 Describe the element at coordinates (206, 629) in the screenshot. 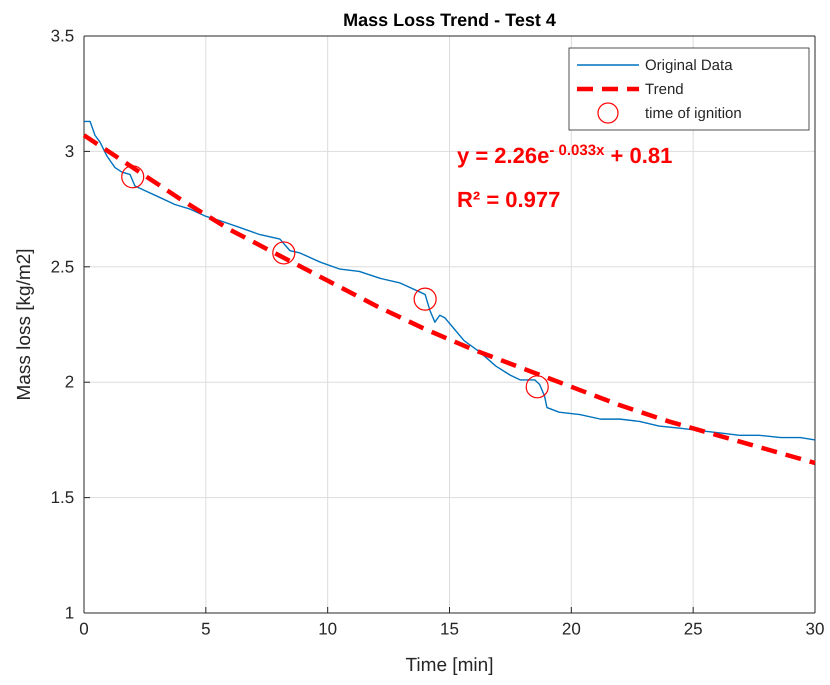

I see `x-tick-label: 5` at that location.